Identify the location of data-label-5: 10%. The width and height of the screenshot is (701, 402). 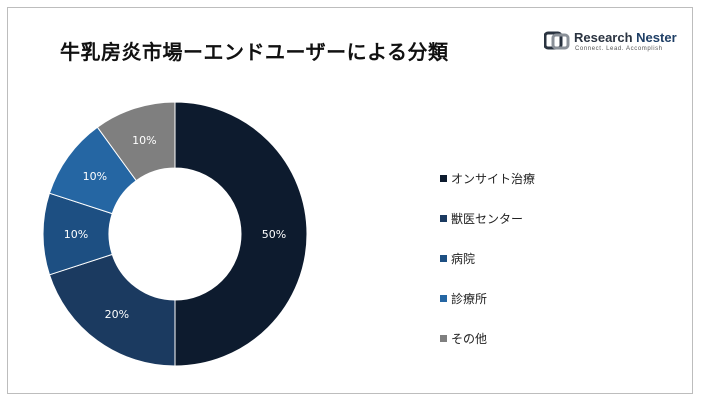
(144, 140).